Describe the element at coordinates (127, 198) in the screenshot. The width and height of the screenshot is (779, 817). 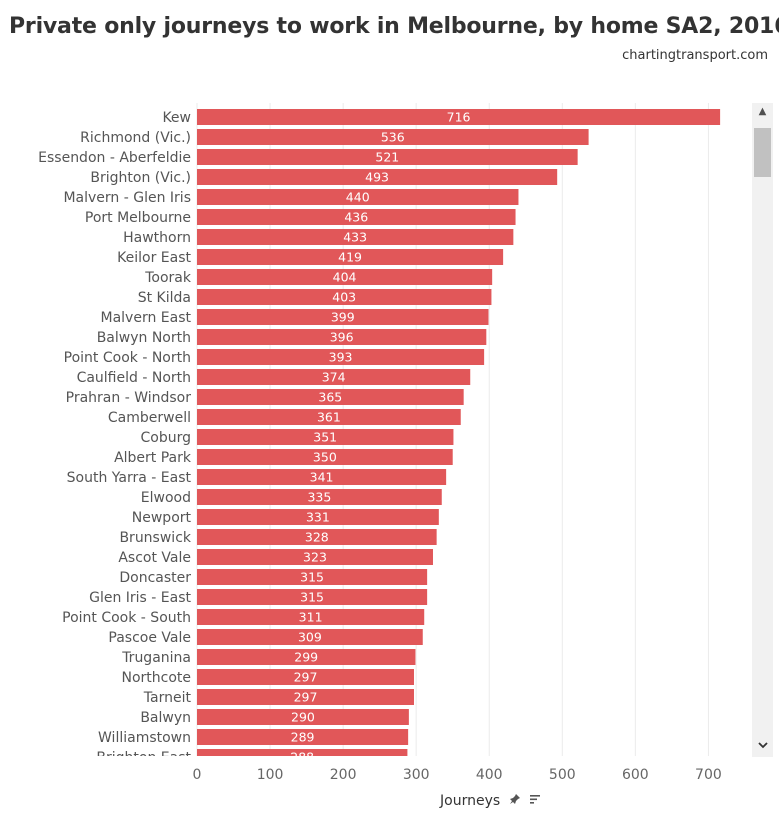
I see `category-label: Malvern - Glen Iris` at that location.